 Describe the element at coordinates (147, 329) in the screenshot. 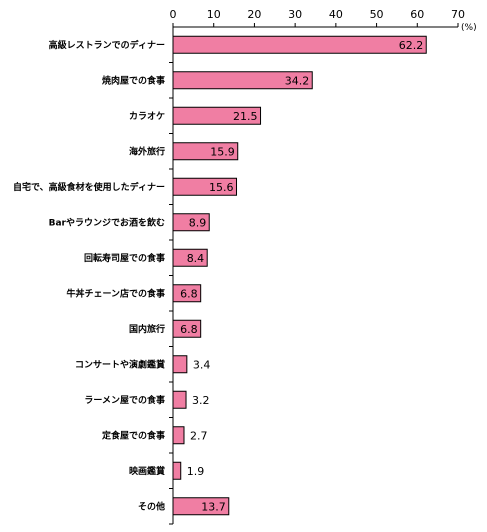

I see `category-label: 国内旅行` at that location.